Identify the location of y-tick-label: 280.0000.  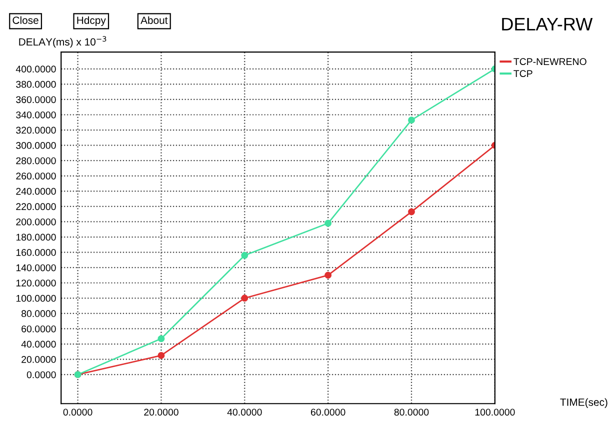
(36, 160).